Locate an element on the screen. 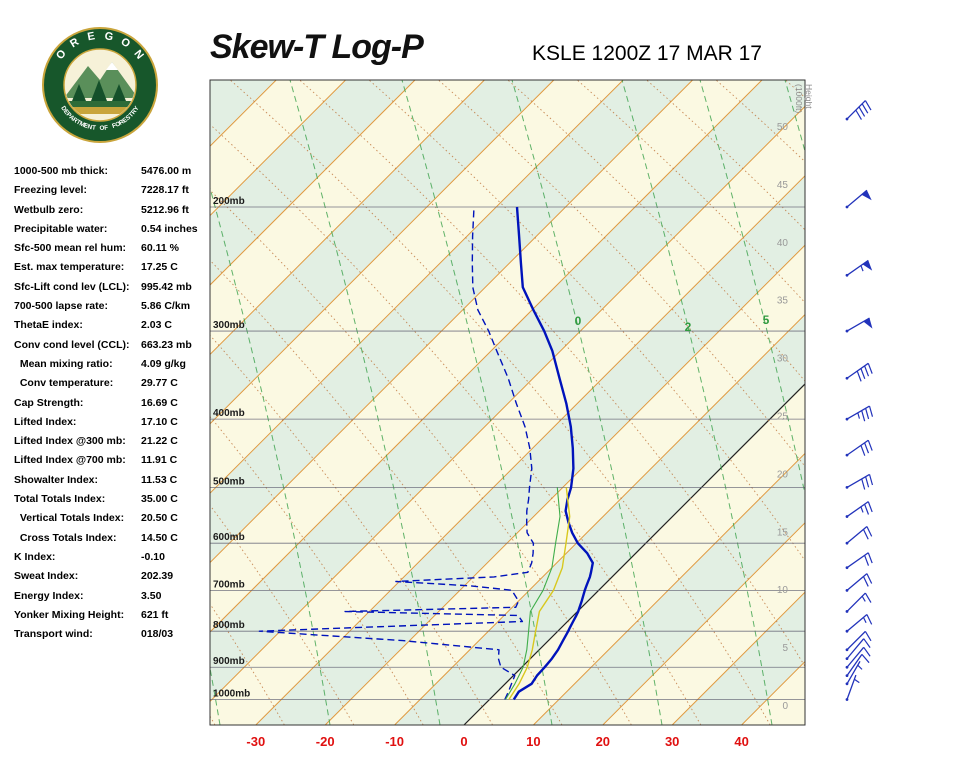 This screenshot has width=960, height=768. index-value: 5212.96 ft is located at coordinates (165, 209).